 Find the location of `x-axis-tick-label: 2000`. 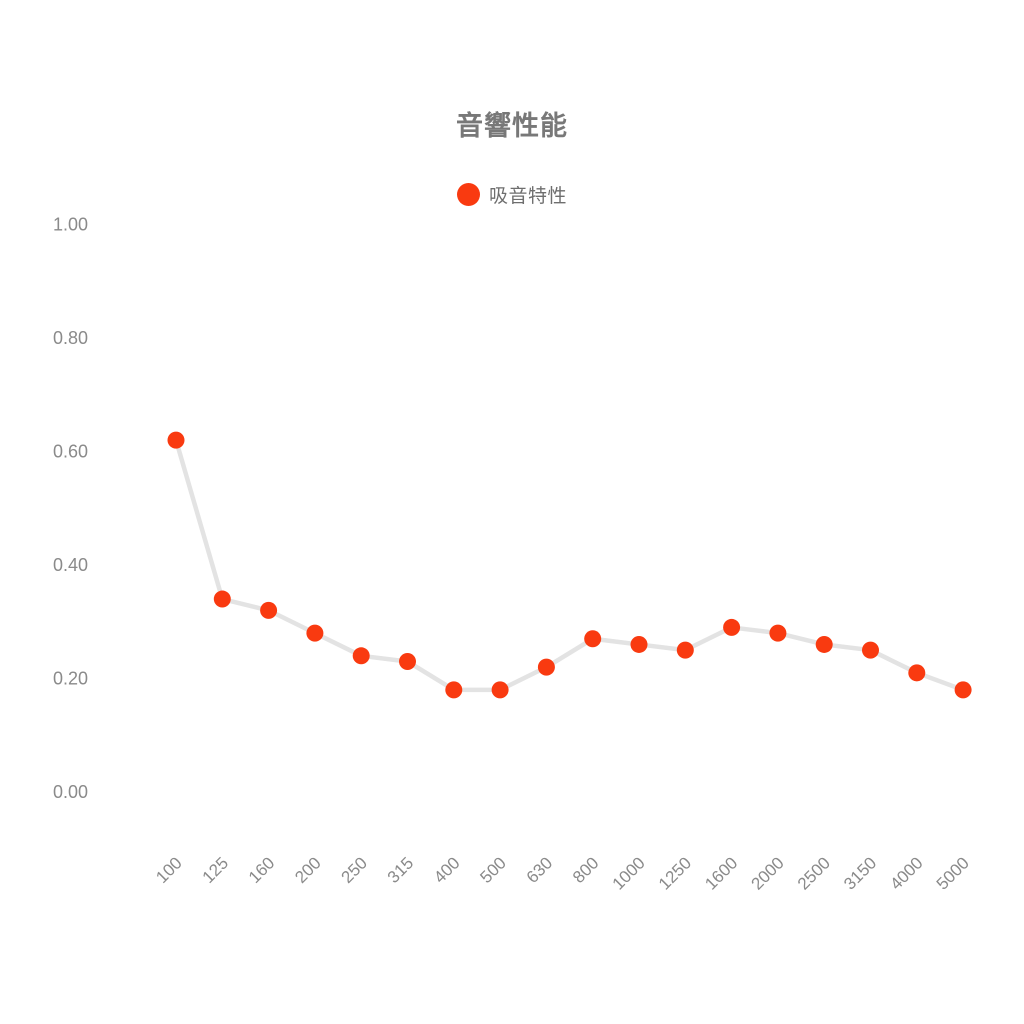

x-axis-tick-label: 2000 is located at coordinates (768, 873).